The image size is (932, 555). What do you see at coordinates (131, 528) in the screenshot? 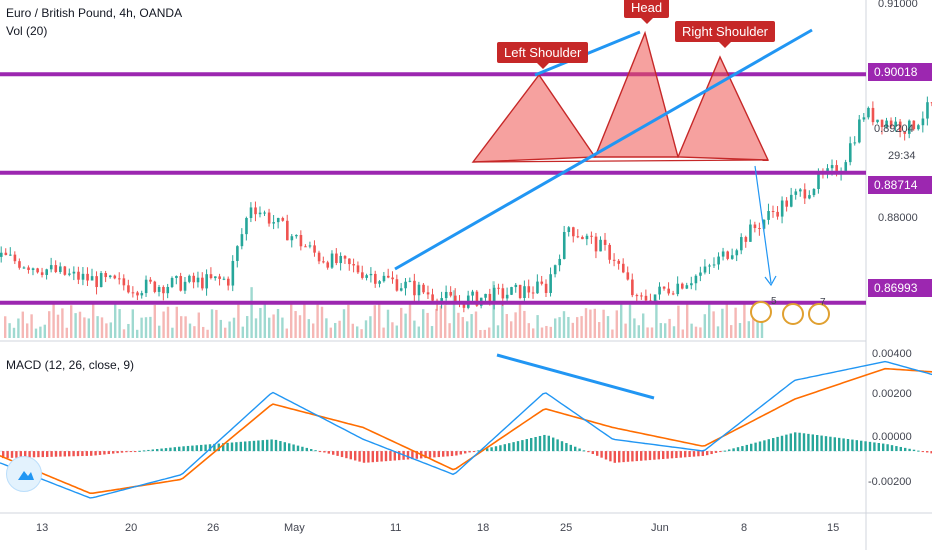
I see `time-tick-label: 20` at bounding box center [131, 528].